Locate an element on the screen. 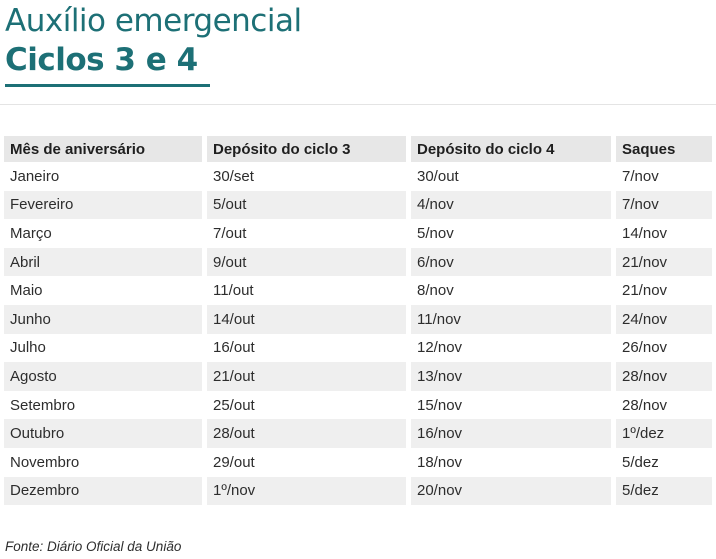 The image size is (716, 559). table-row: Dezembro 1º/nov 20/nov 5/dez is located at coordinates (358, 491).